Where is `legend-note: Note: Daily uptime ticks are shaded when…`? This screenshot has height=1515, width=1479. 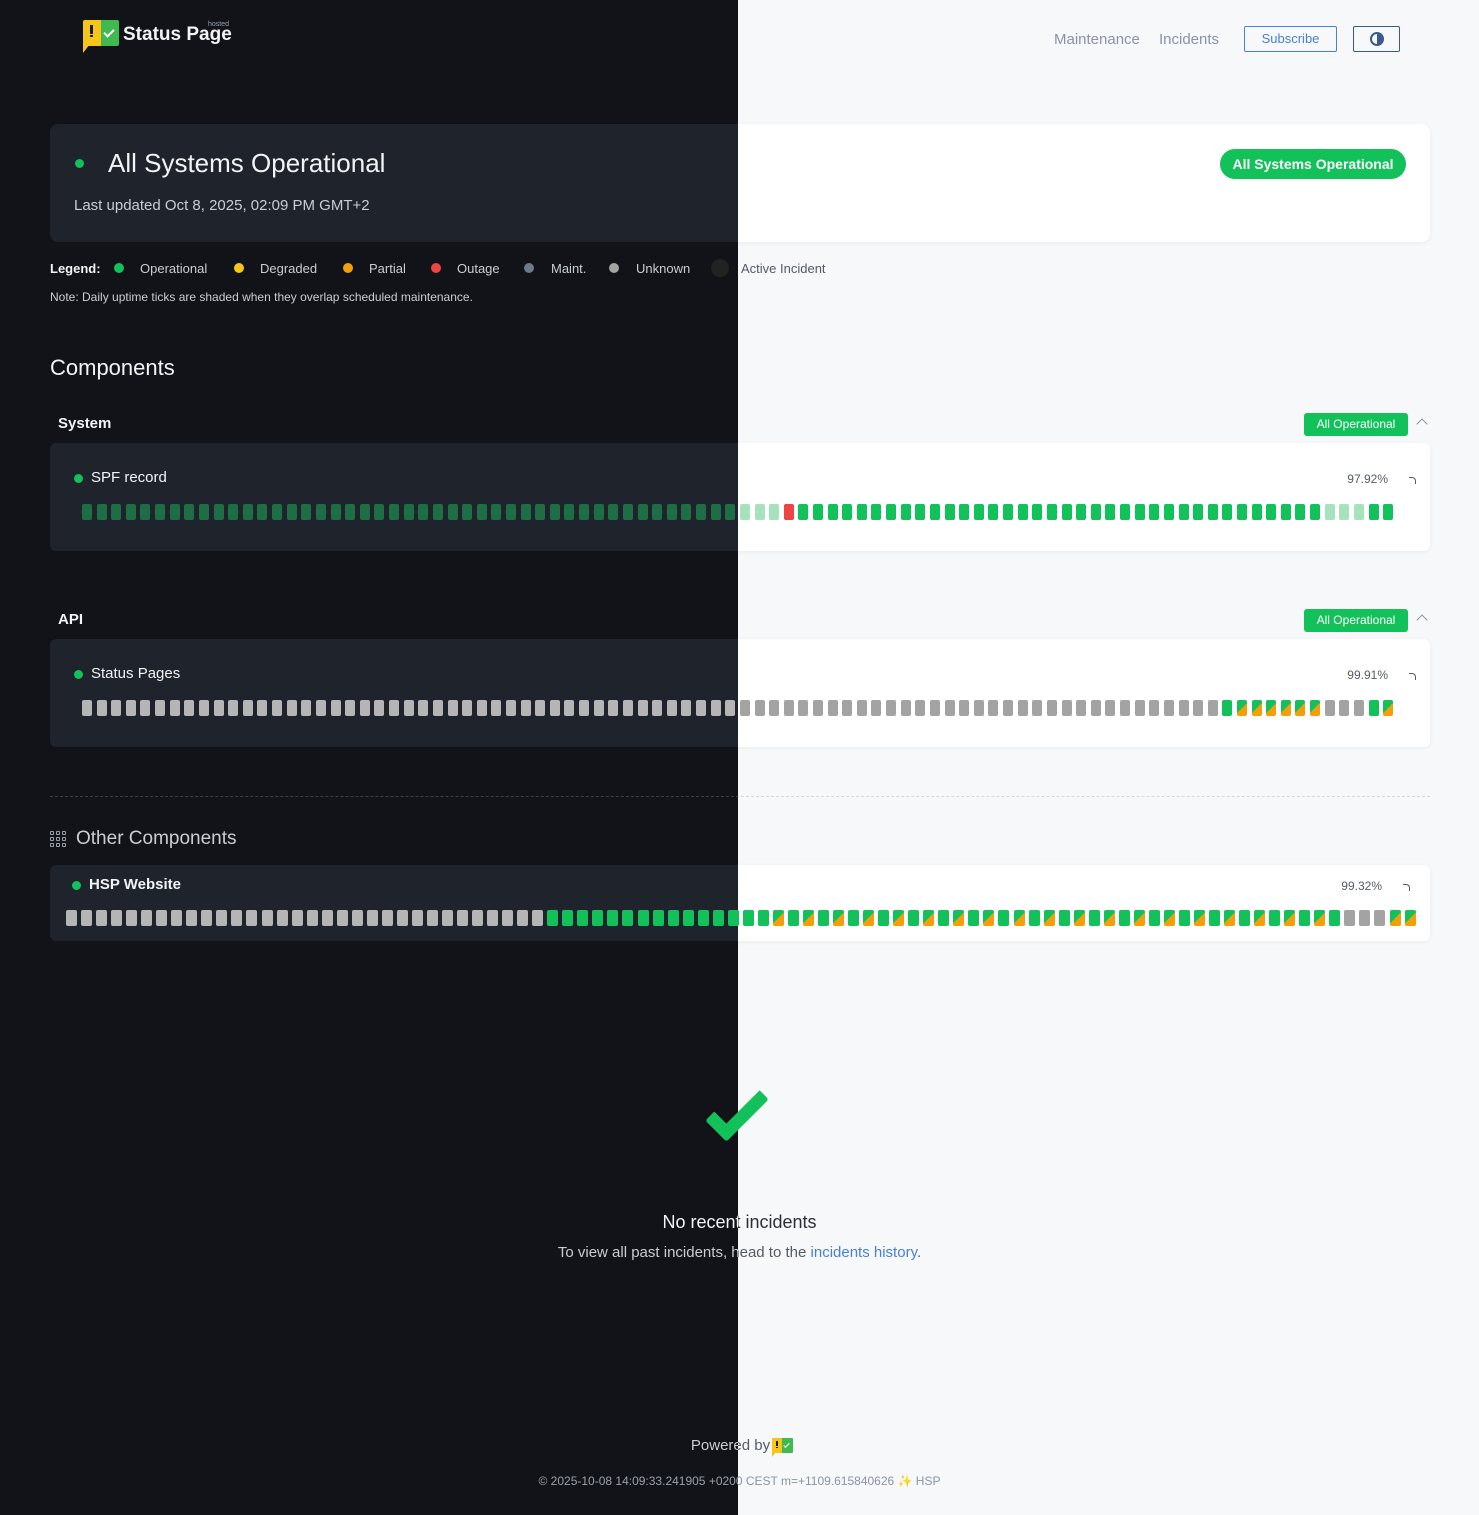
legend-note: Note: Daily uptime ticks are shaded when… is located at coordinates (261, 297).